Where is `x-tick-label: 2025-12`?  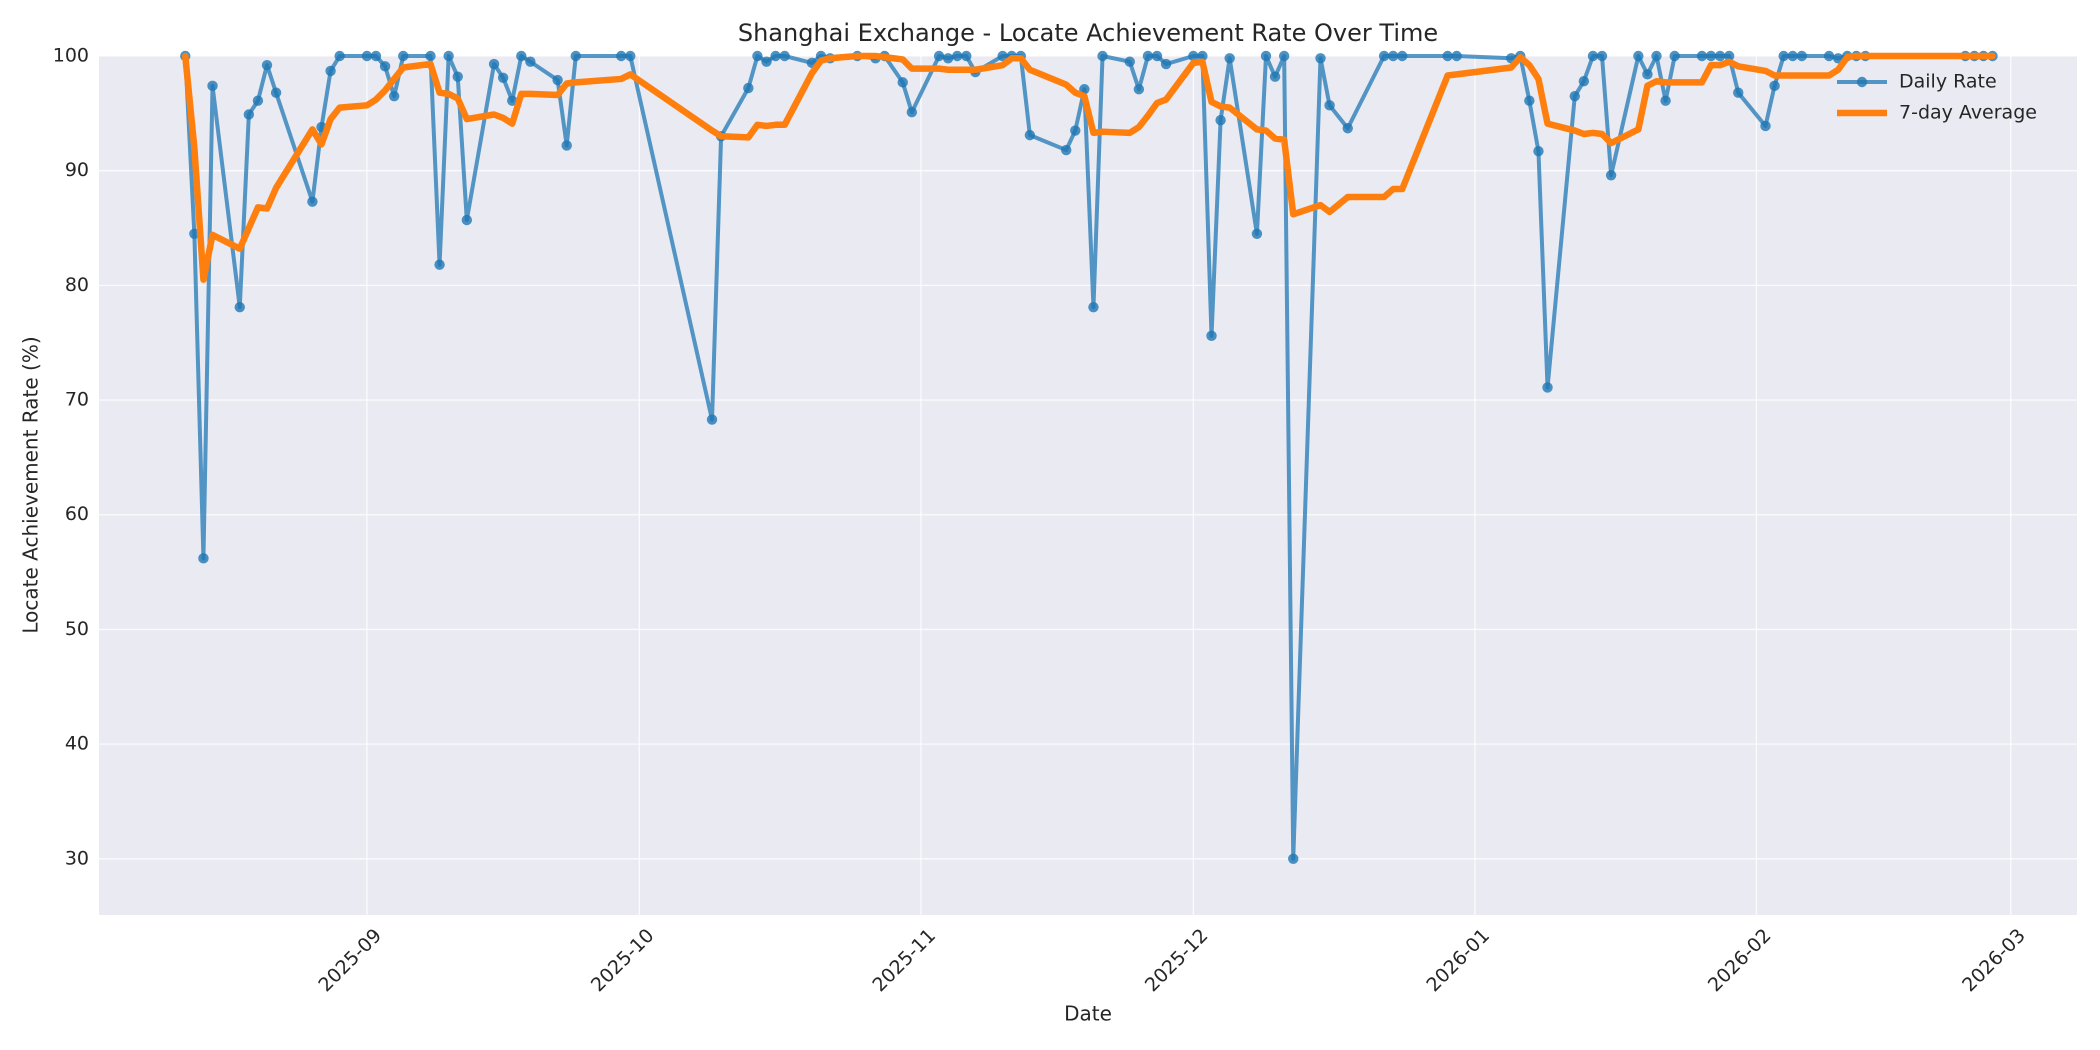
x-tick-label: 2025-12 is located at coordinates (1177, 961).